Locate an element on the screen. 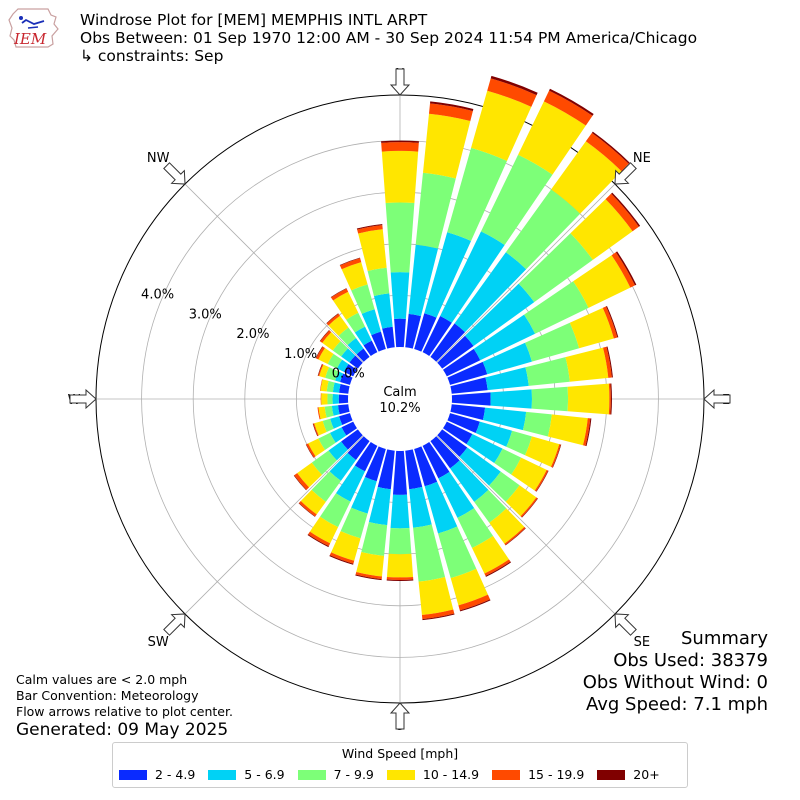  grid-spoke is located at coordinates (526, 525).